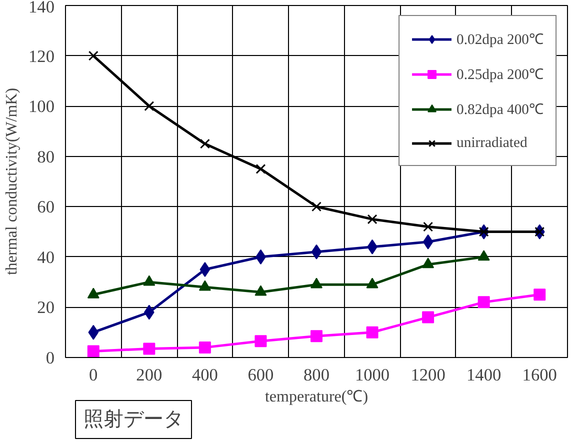  I want to click on y-tick-label: 20, so click(45, 308).